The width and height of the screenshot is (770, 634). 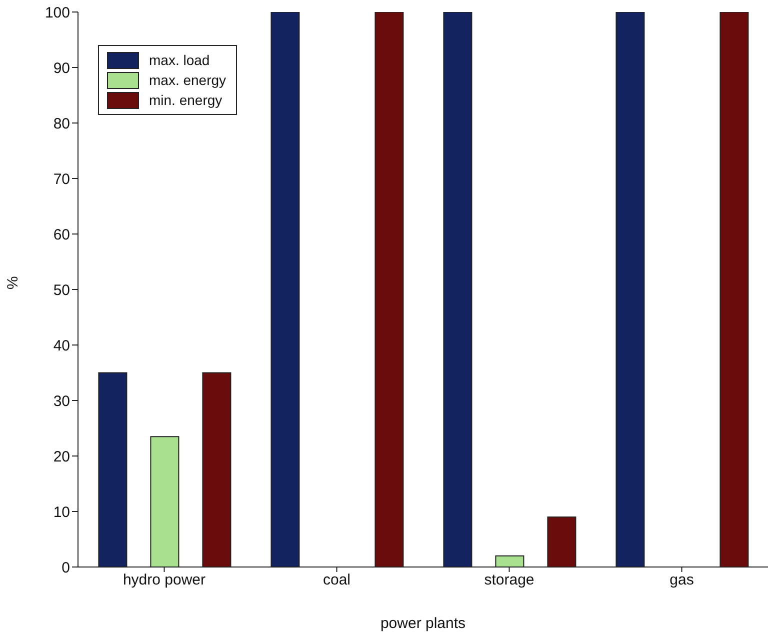 I want to click on y-tick-label: 10, so click(x=61, y=512).